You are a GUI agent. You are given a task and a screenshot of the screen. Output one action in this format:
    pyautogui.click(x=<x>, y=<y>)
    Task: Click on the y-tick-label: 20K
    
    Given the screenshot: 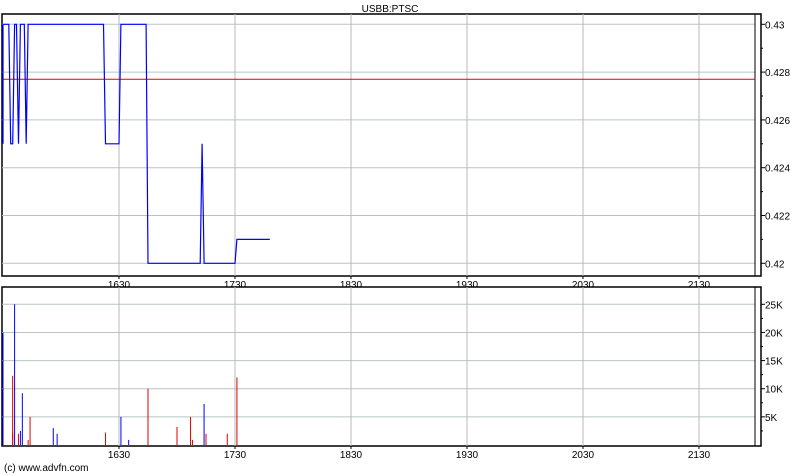 What is the action you would take?
    pyautogui.click(x=774, y=333)
    